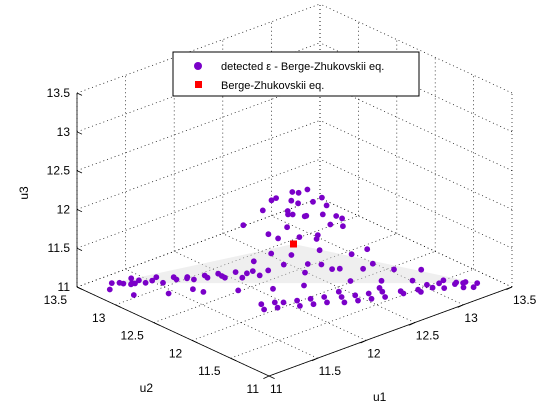  What do you see at coordinates (330, 371) in the screenshot?
I see `u1-tick-label: 11.5` at bounding box center [330, 371].